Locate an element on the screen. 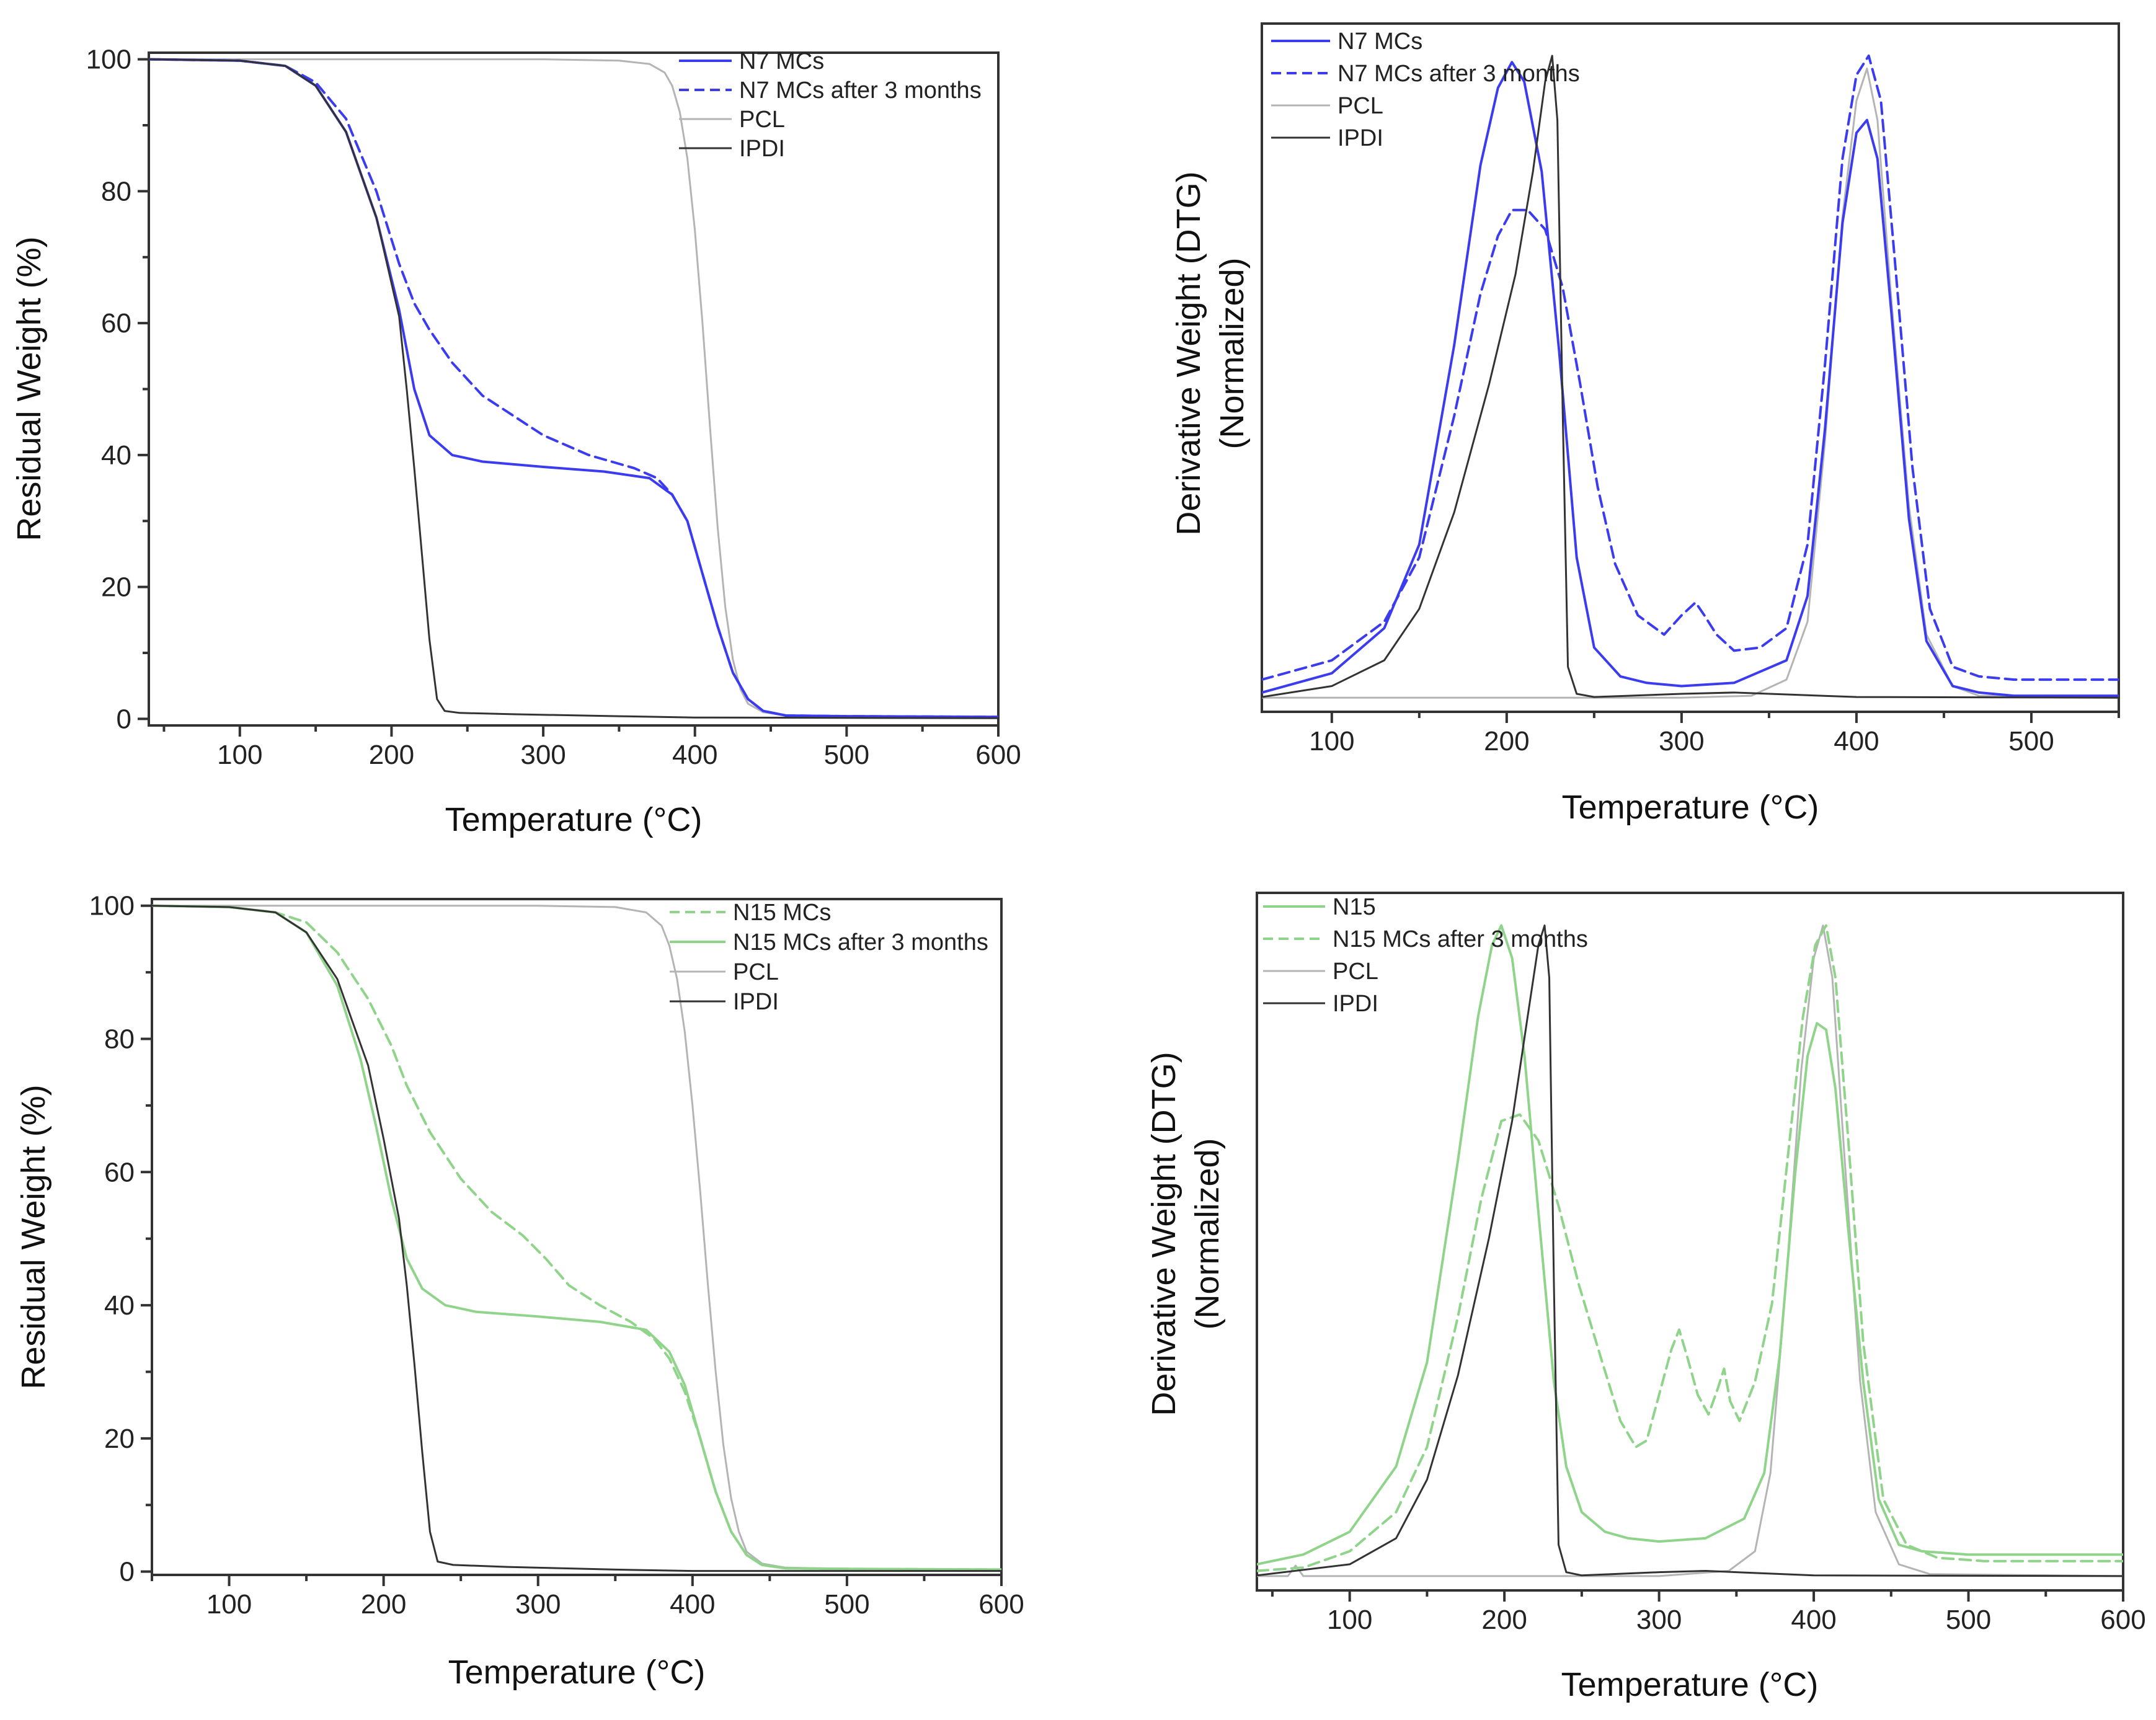 The height and width of the screenshot is (1720, 2156). legend-label-n15-mcs: N15 MCs is located at coordinates (782, 913).